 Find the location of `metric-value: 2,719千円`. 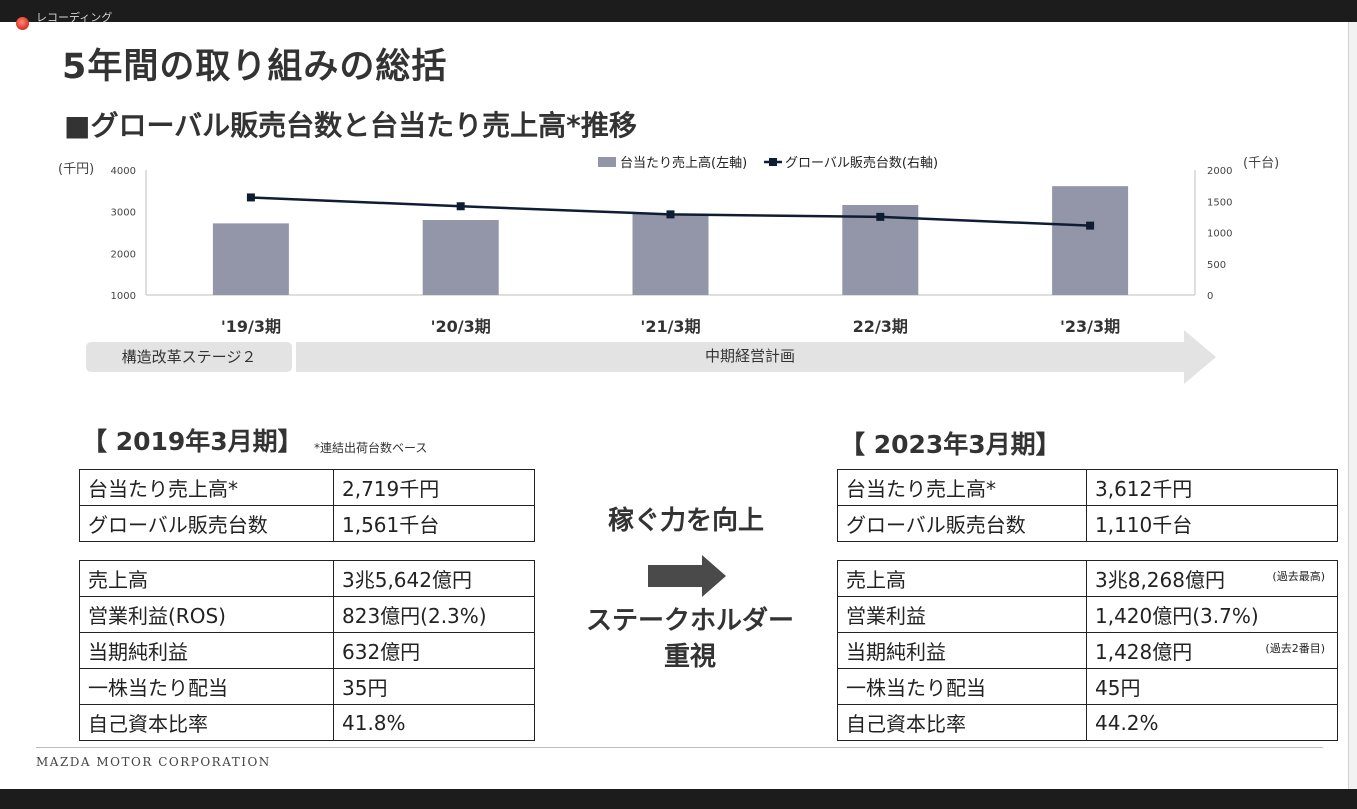

metric-value: 2,719千円 is located at coordinates (434, 487).